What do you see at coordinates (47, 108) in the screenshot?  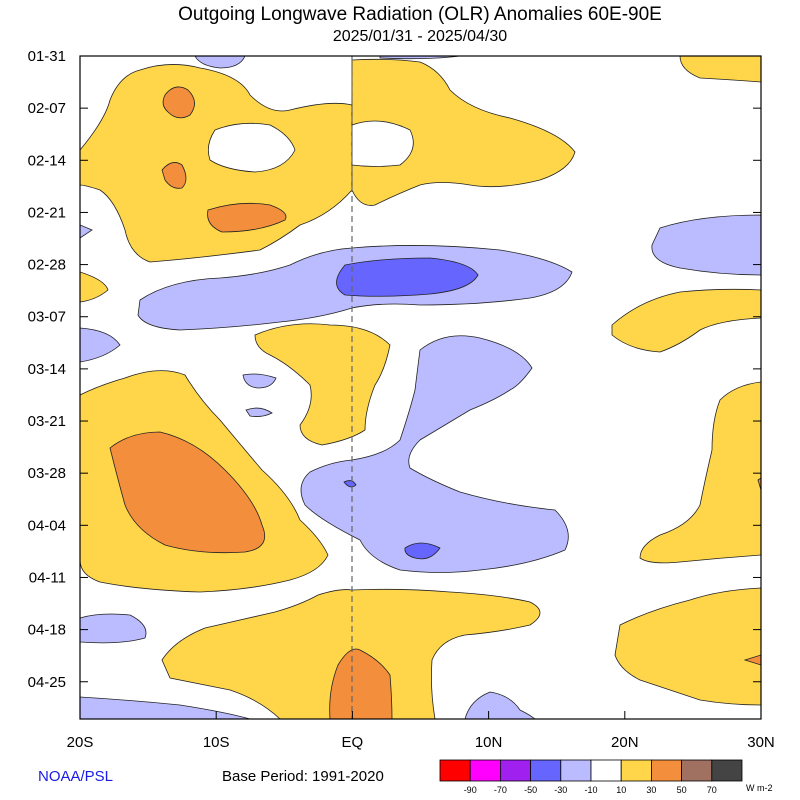 I see `y-tick-label: 02-07` at bounding box center [47, 108].